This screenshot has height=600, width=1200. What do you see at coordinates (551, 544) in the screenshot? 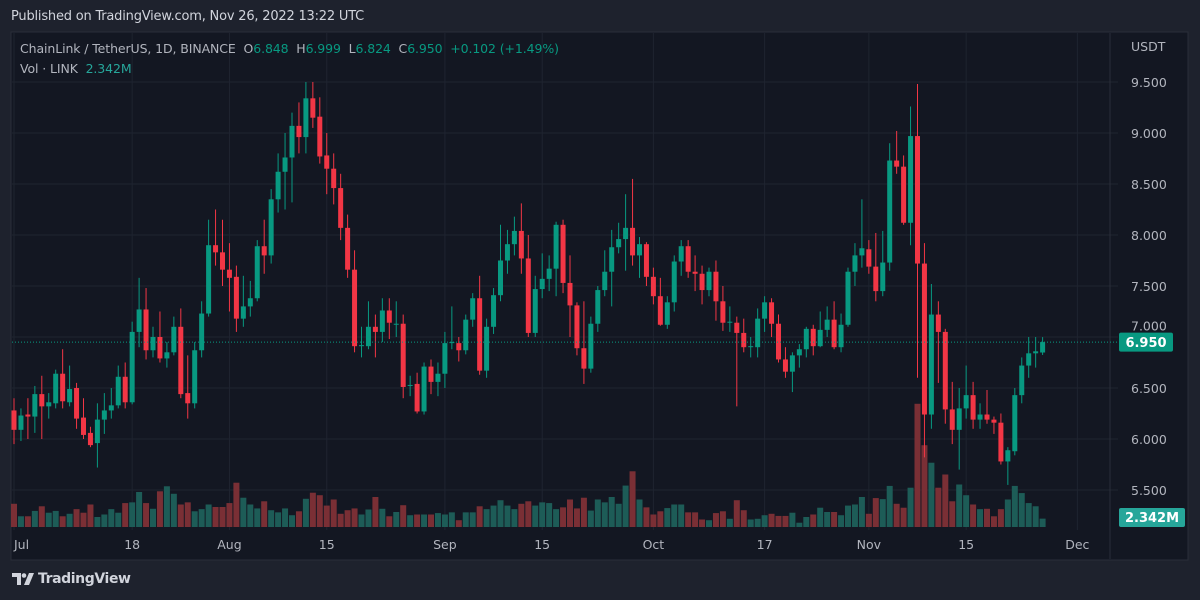
I see `time-axis: Jul 18 Aug 15 Sep 15 Oct 17 Nov 15 Dec` at bounding box center [551, 544].